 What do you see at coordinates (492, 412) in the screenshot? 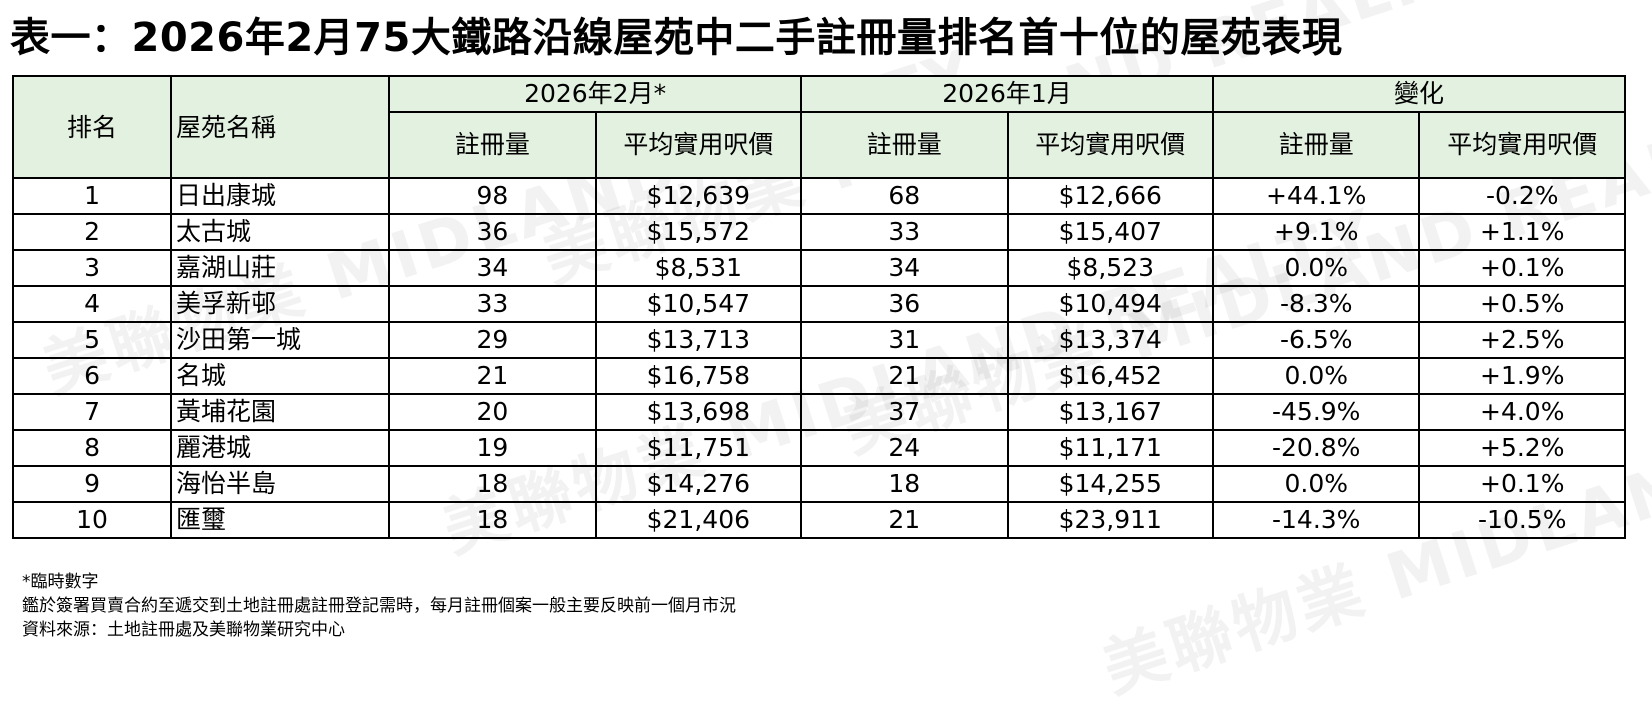
I see `cell-feb-registrations: 20` at bounding box center [492, 412].